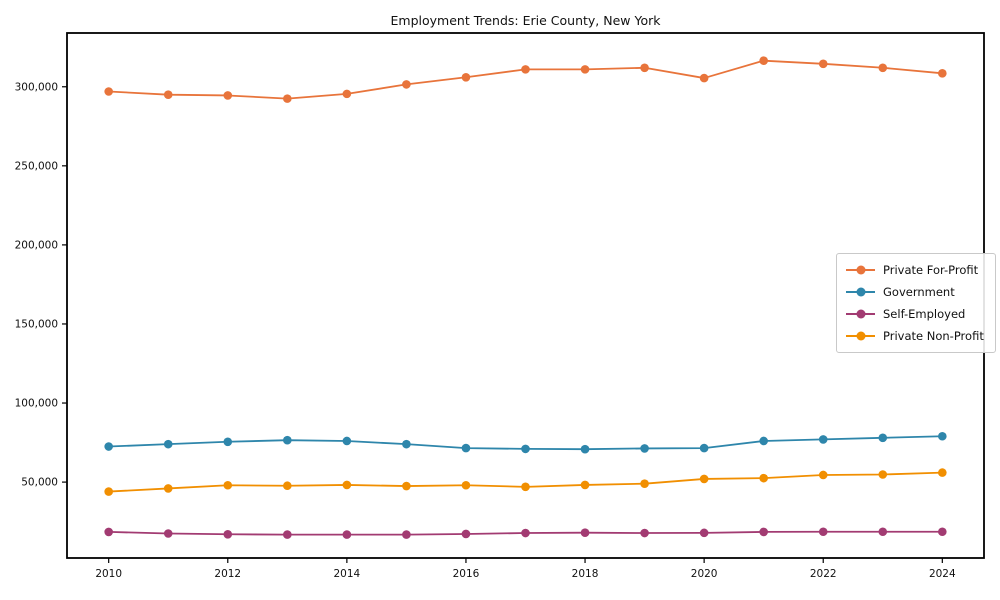 The width and height of the screenshot is (1000, 600). What do you see at coordinates (585, 485) in the screenshot?
I see `data-point-private-non-profit-2018` at bounding box center [585, 485].